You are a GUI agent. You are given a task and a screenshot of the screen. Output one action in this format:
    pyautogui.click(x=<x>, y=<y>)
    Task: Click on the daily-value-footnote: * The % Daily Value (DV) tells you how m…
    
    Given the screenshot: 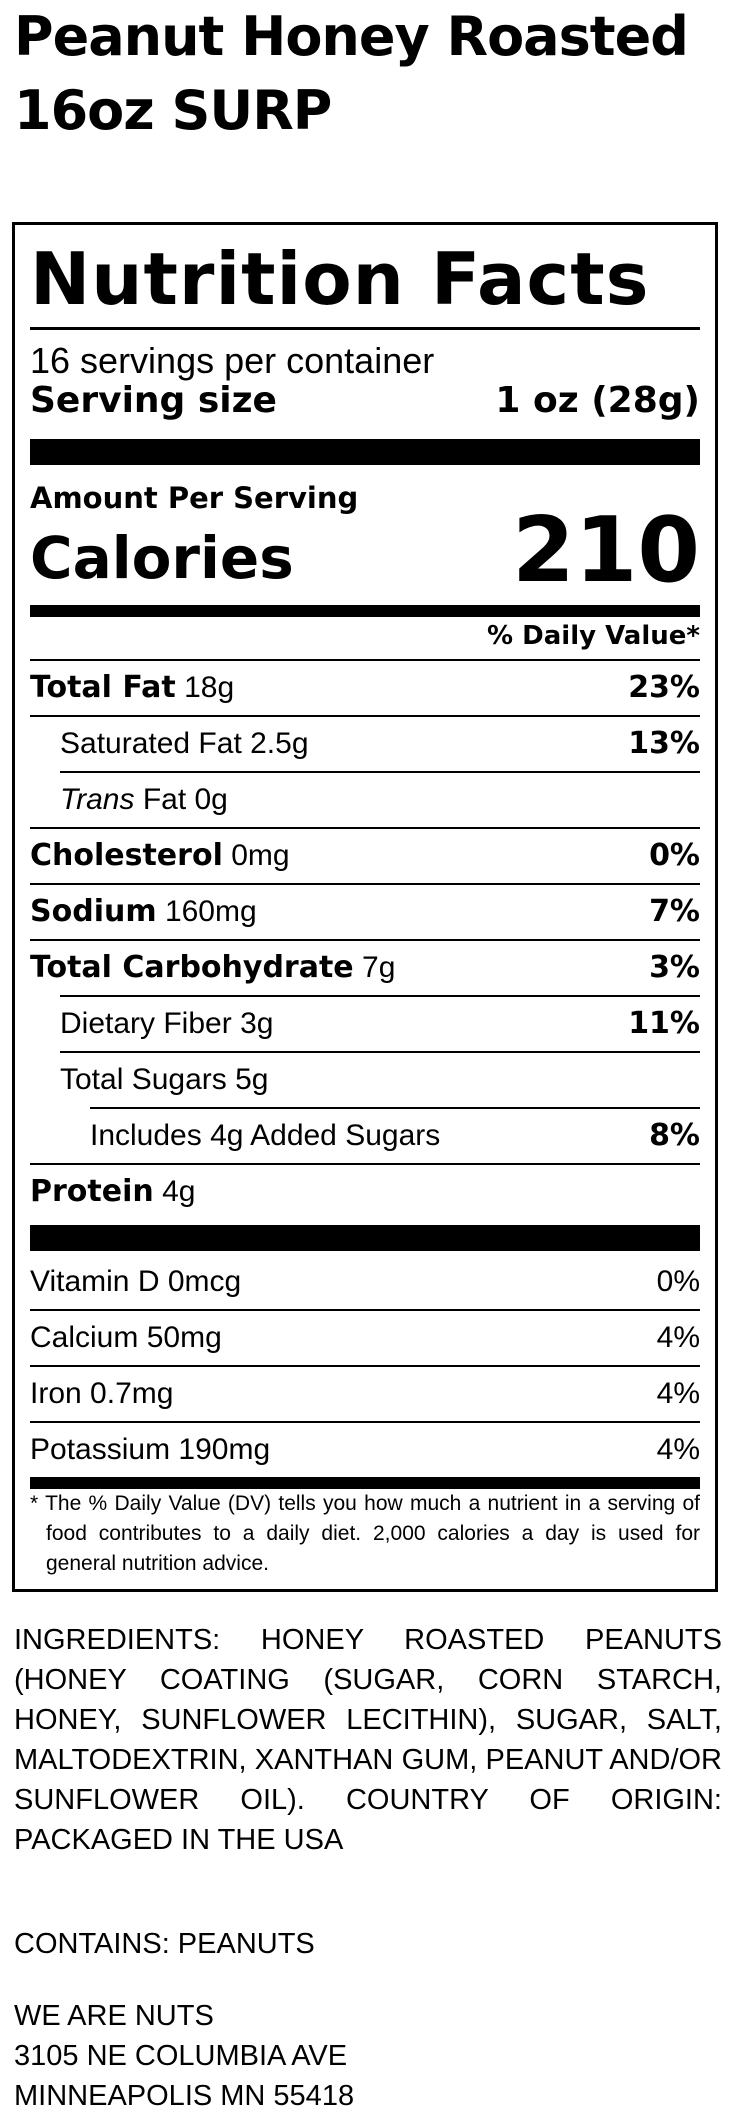 What is the action you would take?
    pyautogui.click(x=365, y=1533)
    